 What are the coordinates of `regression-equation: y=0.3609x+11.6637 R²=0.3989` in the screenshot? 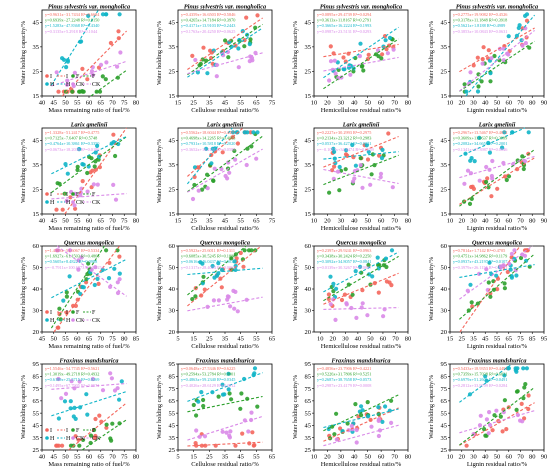 It's located at (480, 138).